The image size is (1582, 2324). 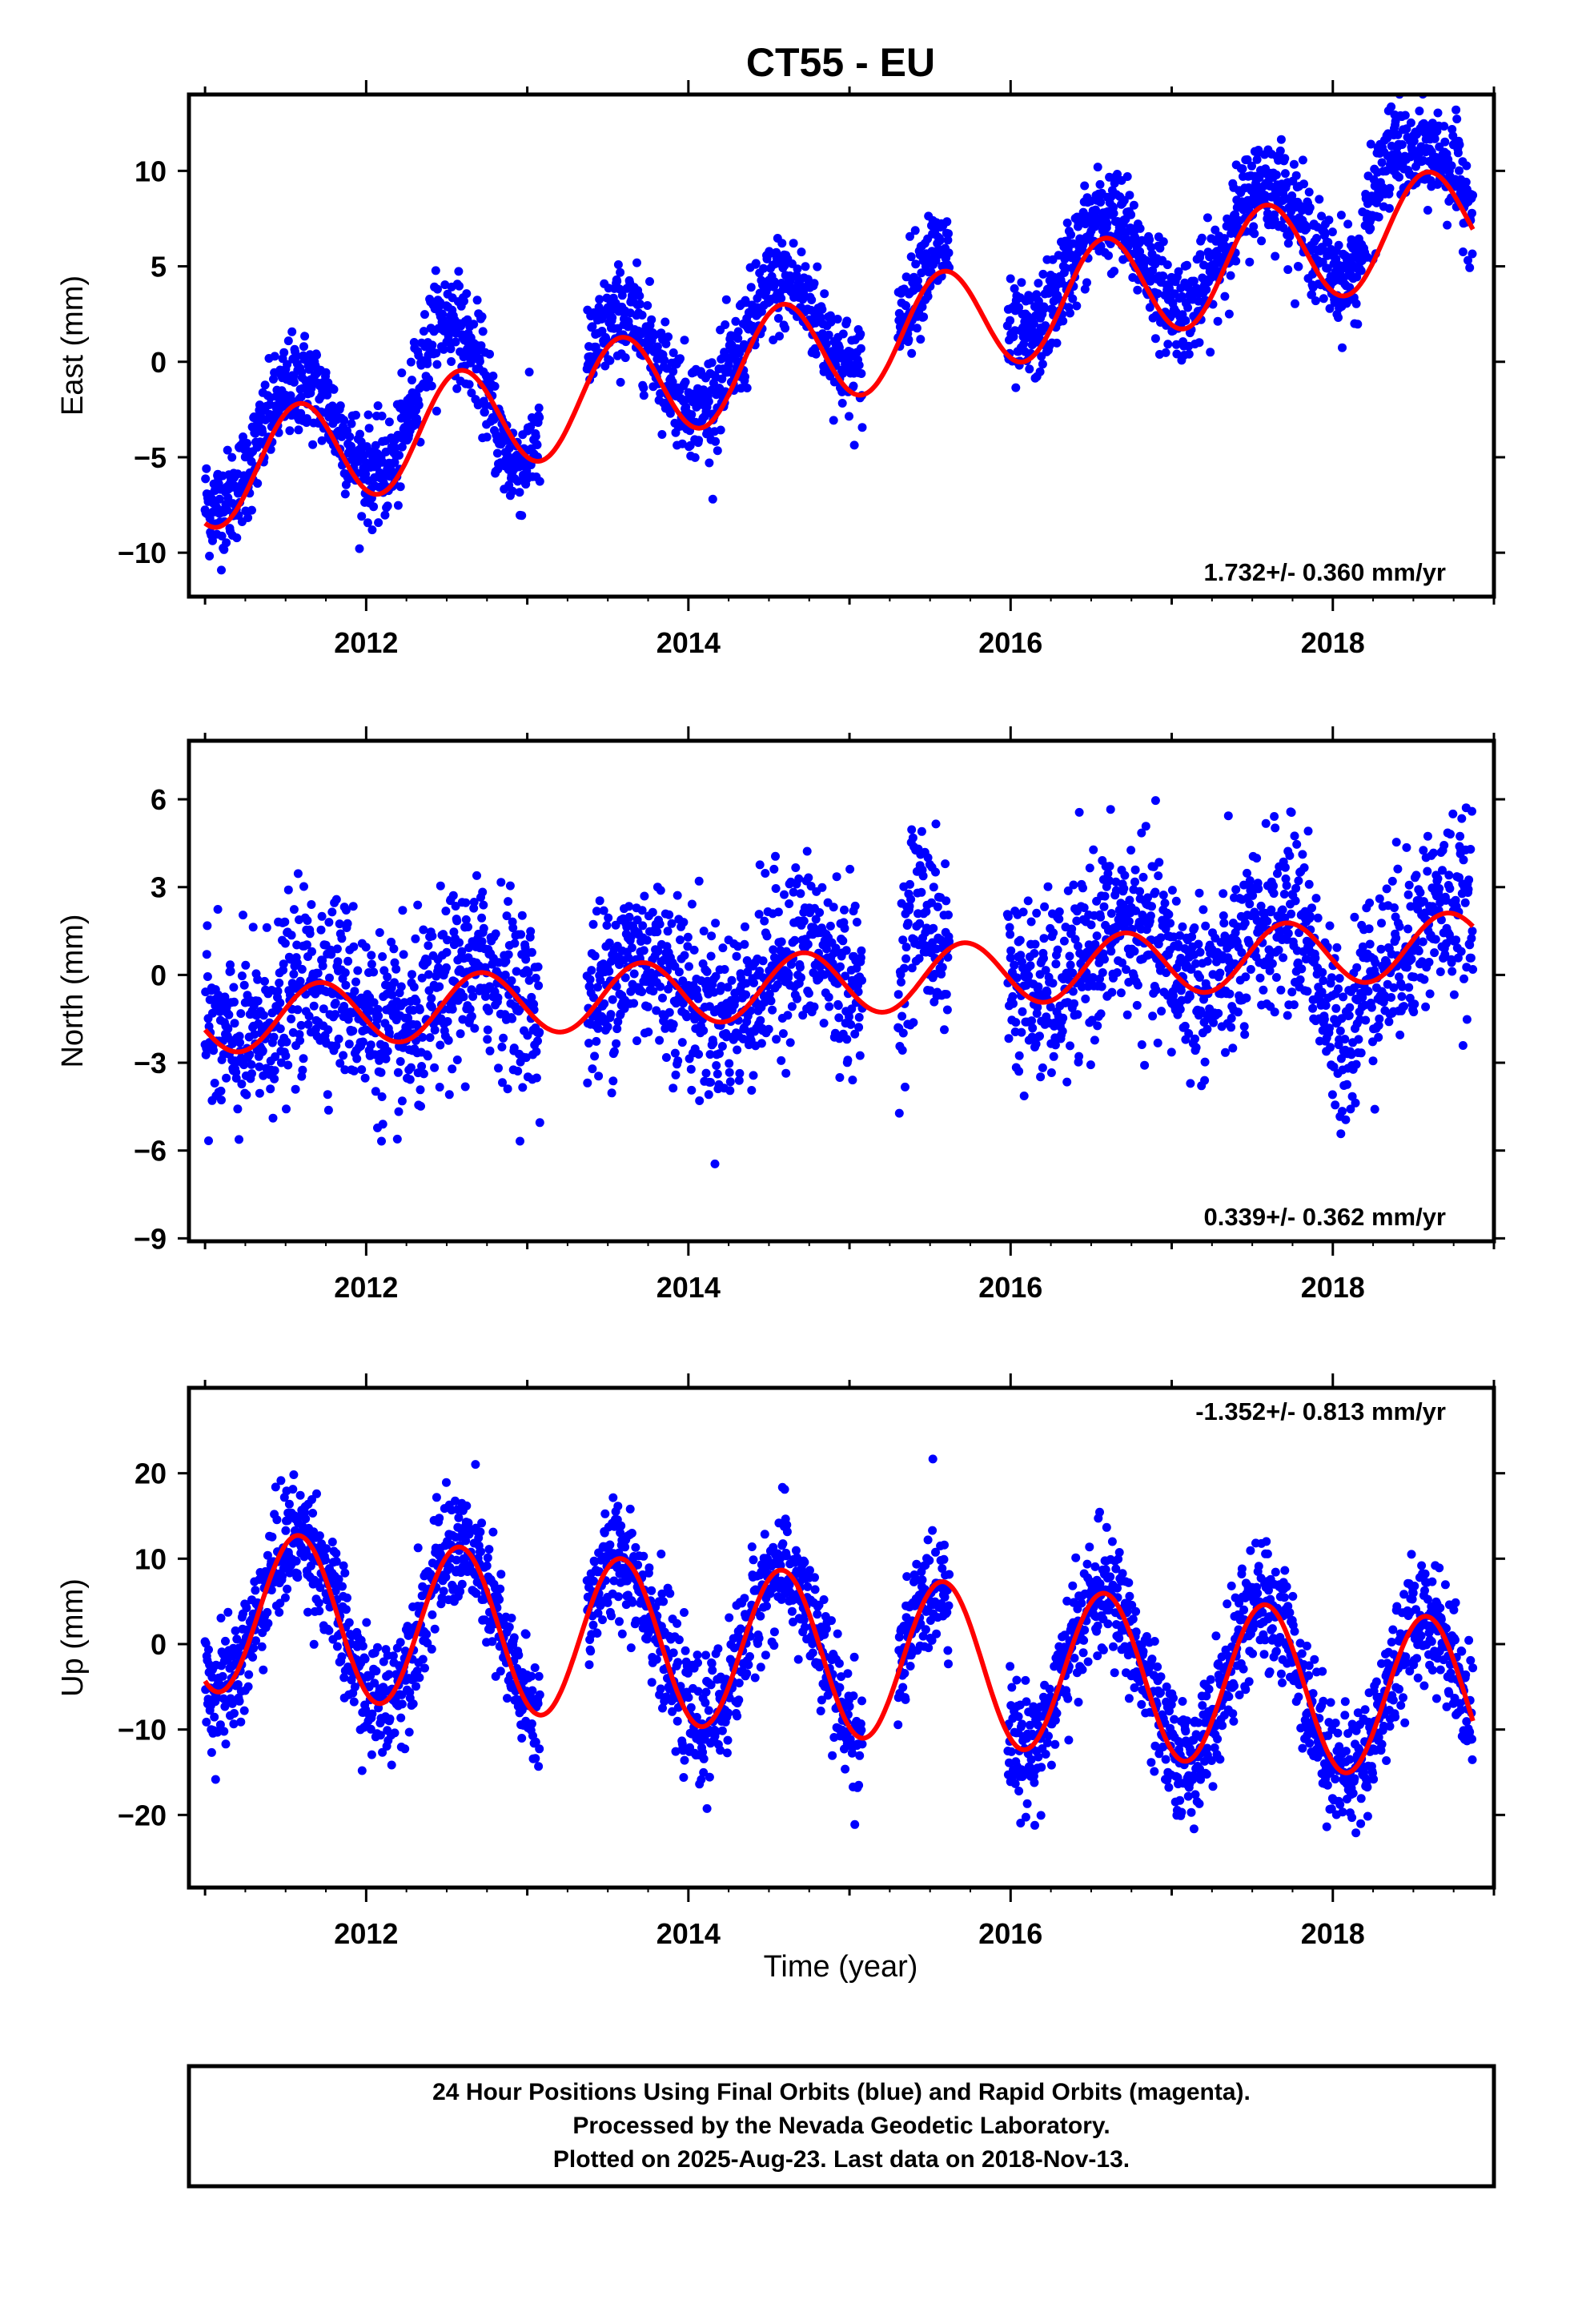 What do you see at coordinates (1333, 642) in the screenshot?
I see `x-tick-label: 2018` at bounding box center [1333, 642].